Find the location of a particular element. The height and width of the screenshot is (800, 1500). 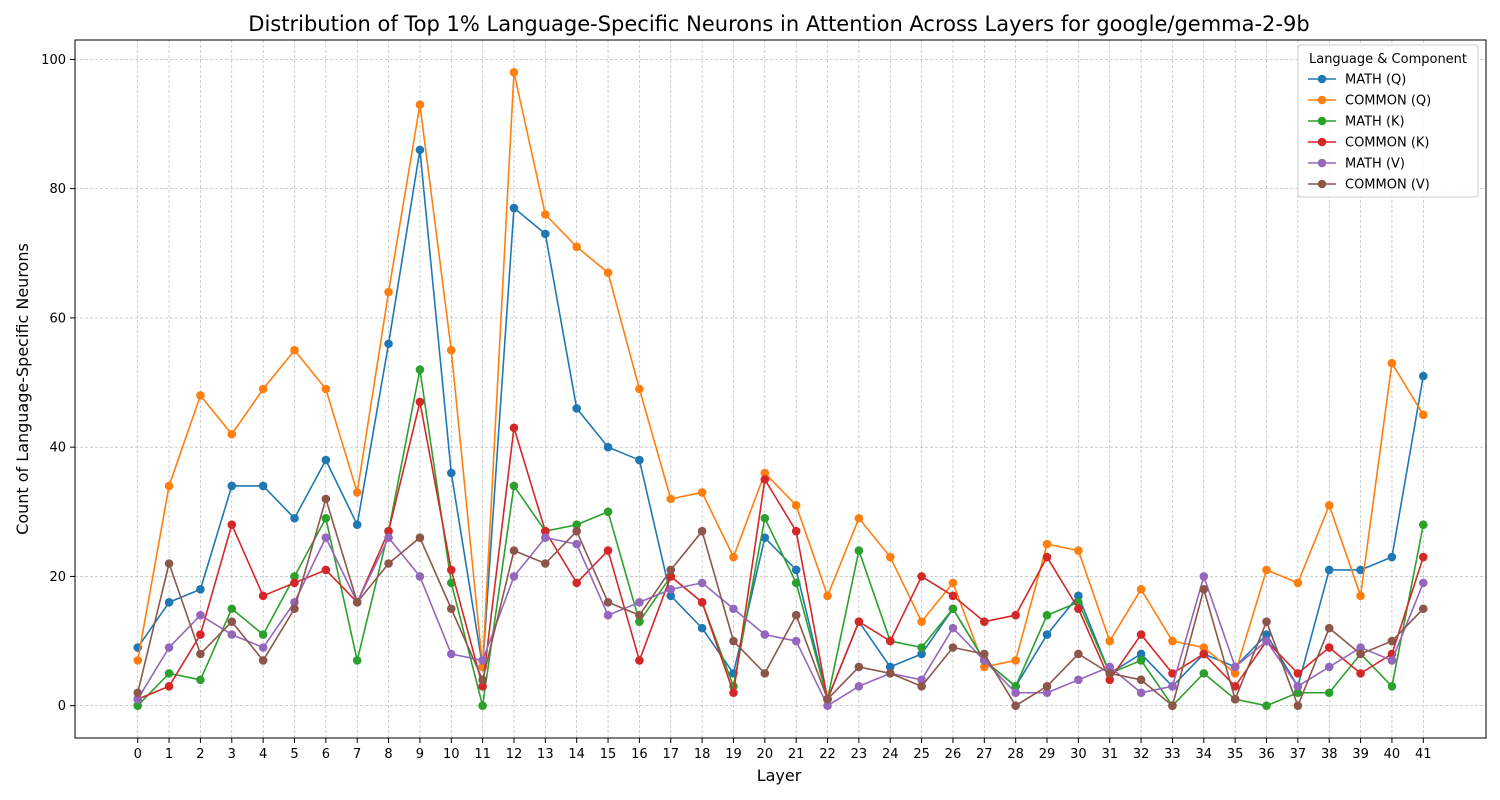

legend-item: MATH (K) is located at coordinates (1356, 122).